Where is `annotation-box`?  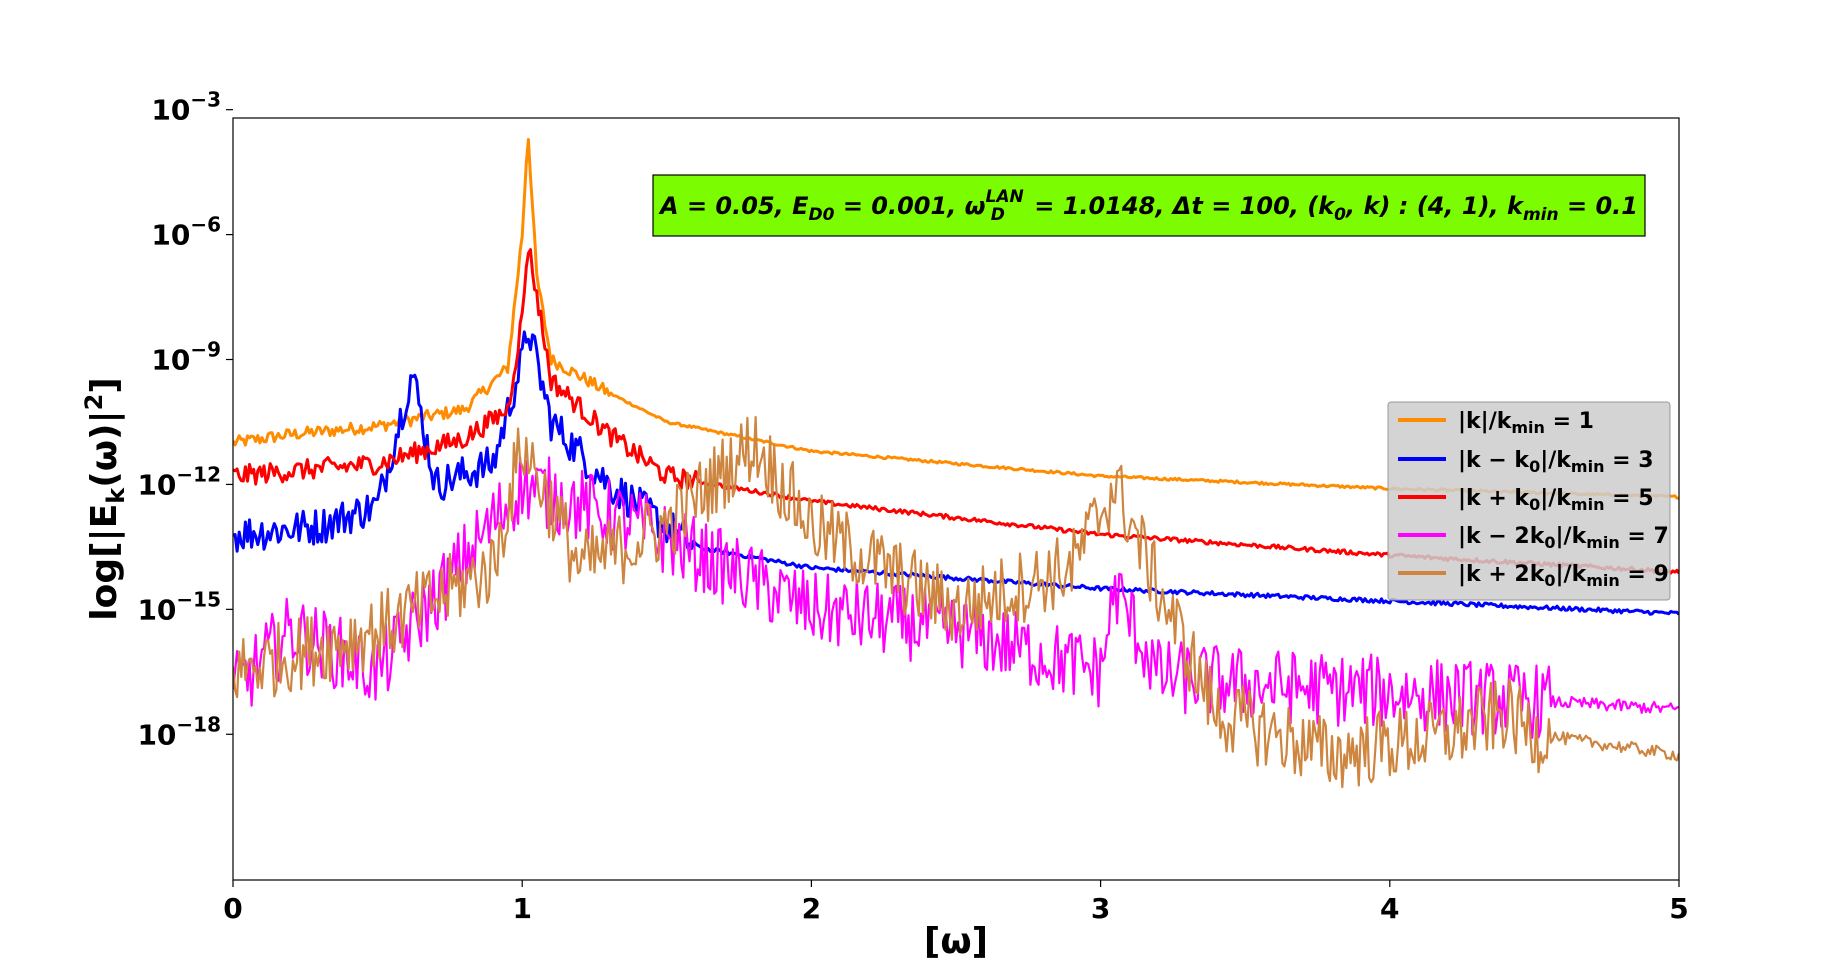
annotation-box is located at coordinates (1149, 205).